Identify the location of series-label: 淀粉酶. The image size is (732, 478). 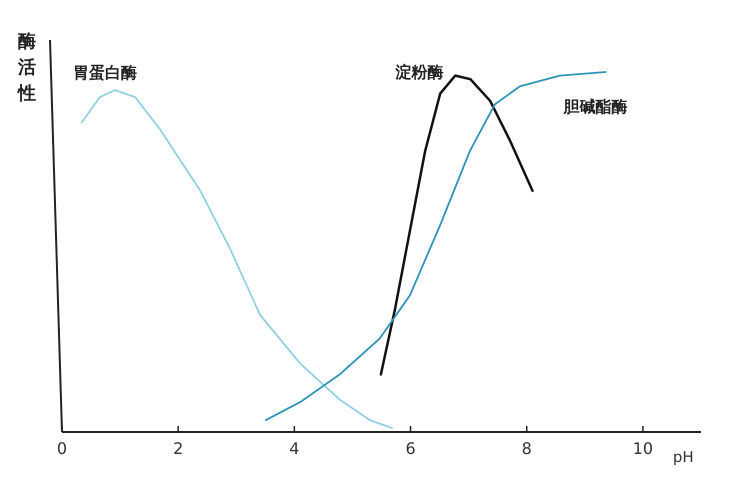
(419, 72).